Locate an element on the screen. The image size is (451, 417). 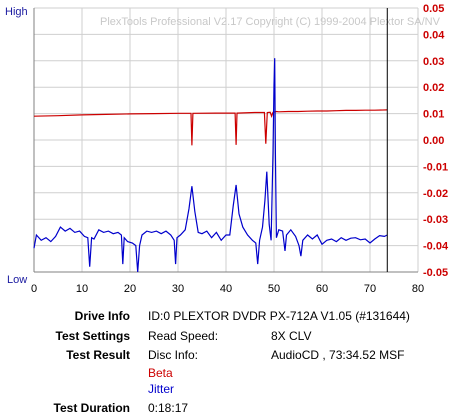
x-tick-label: 60 is located at coordinates (322, 289).